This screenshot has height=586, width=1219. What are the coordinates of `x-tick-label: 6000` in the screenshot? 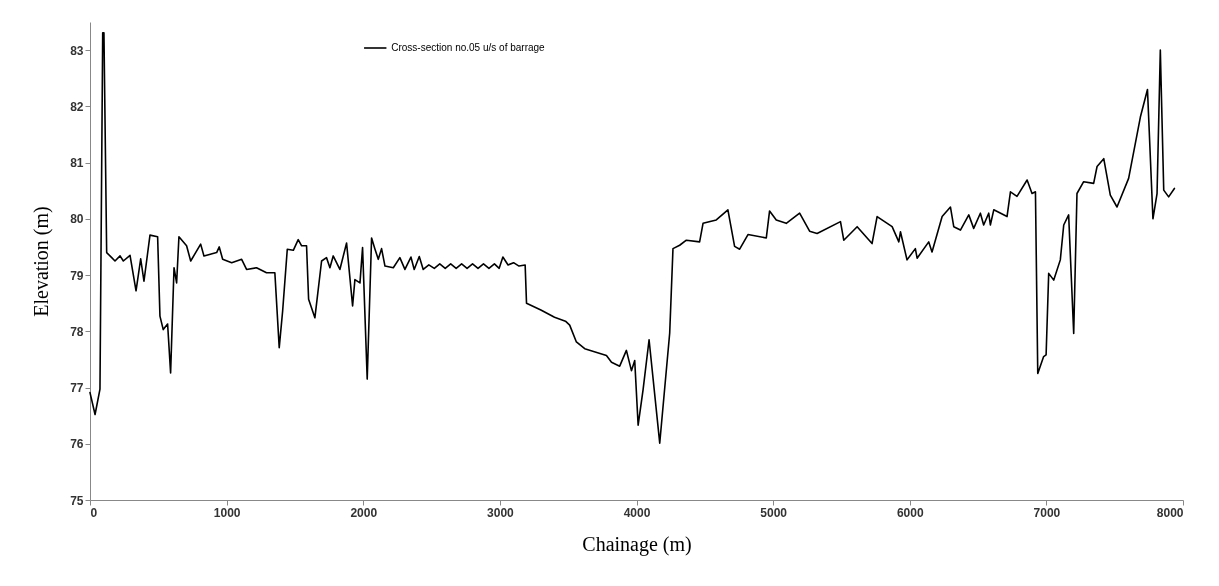 It's located at (910, 512).